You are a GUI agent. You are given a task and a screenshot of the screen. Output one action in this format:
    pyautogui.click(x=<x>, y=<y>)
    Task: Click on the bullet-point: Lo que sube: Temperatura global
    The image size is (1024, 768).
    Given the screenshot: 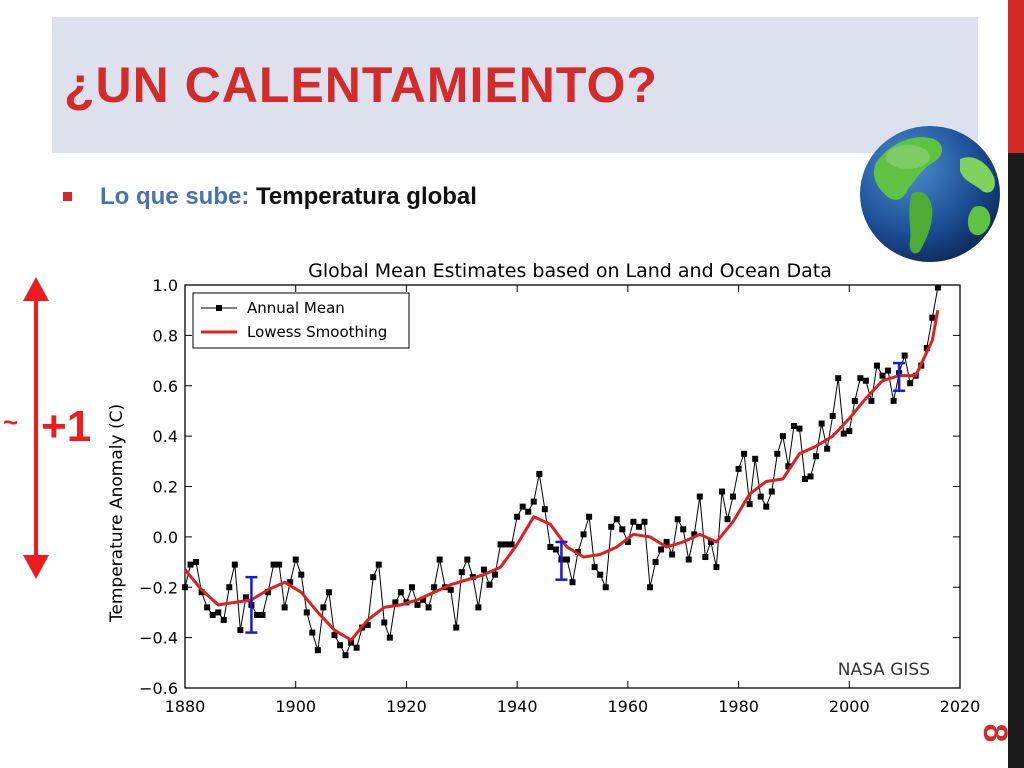 What is the action you would take?
    pyautogui.click(x=288, y=197)
    